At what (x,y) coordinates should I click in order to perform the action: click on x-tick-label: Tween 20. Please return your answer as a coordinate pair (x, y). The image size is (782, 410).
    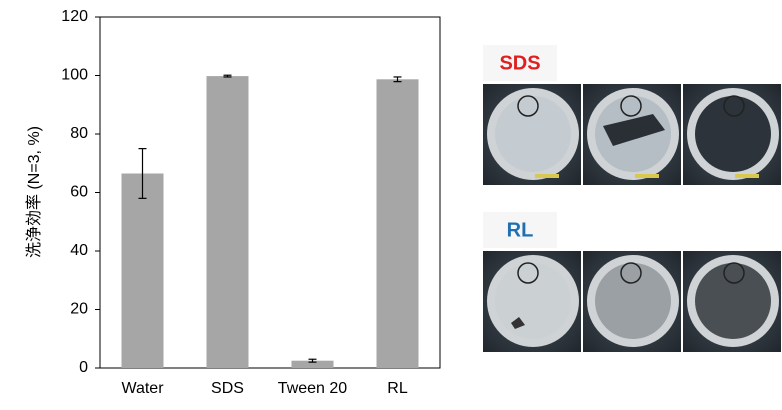
    Looking at the image, I should click on (312, 388).